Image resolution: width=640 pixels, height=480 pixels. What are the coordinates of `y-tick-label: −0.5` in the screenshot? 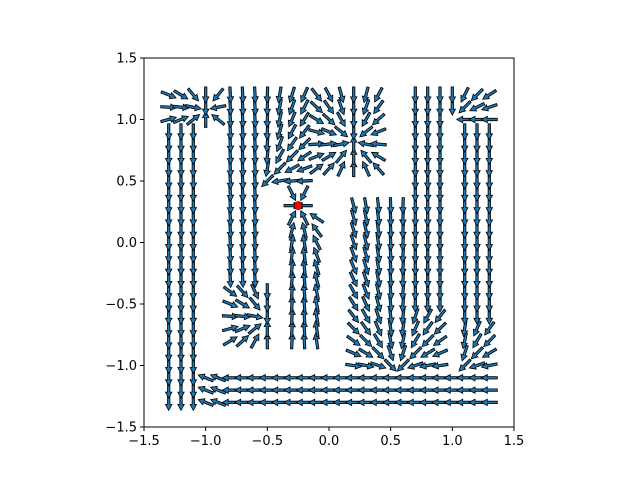 It's located at (121, 305).